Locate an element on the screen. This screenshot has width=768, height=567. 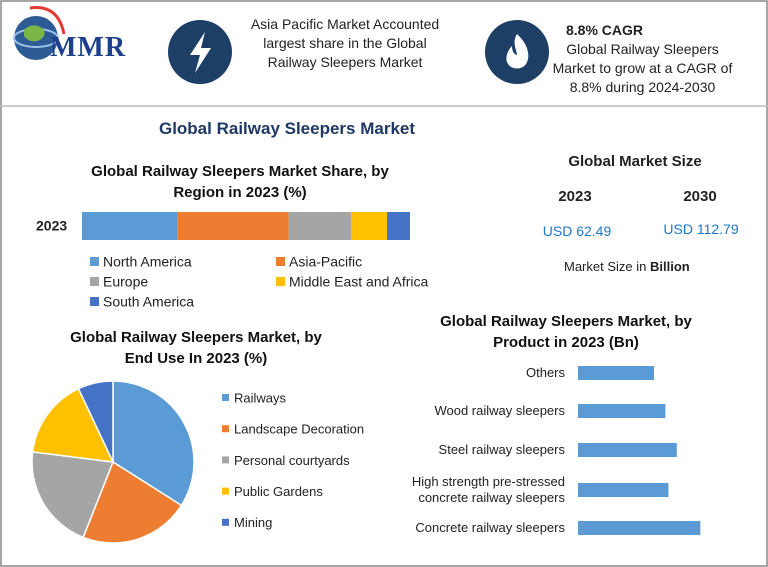
category-label: 2023 is located at coordinates (51, 226).